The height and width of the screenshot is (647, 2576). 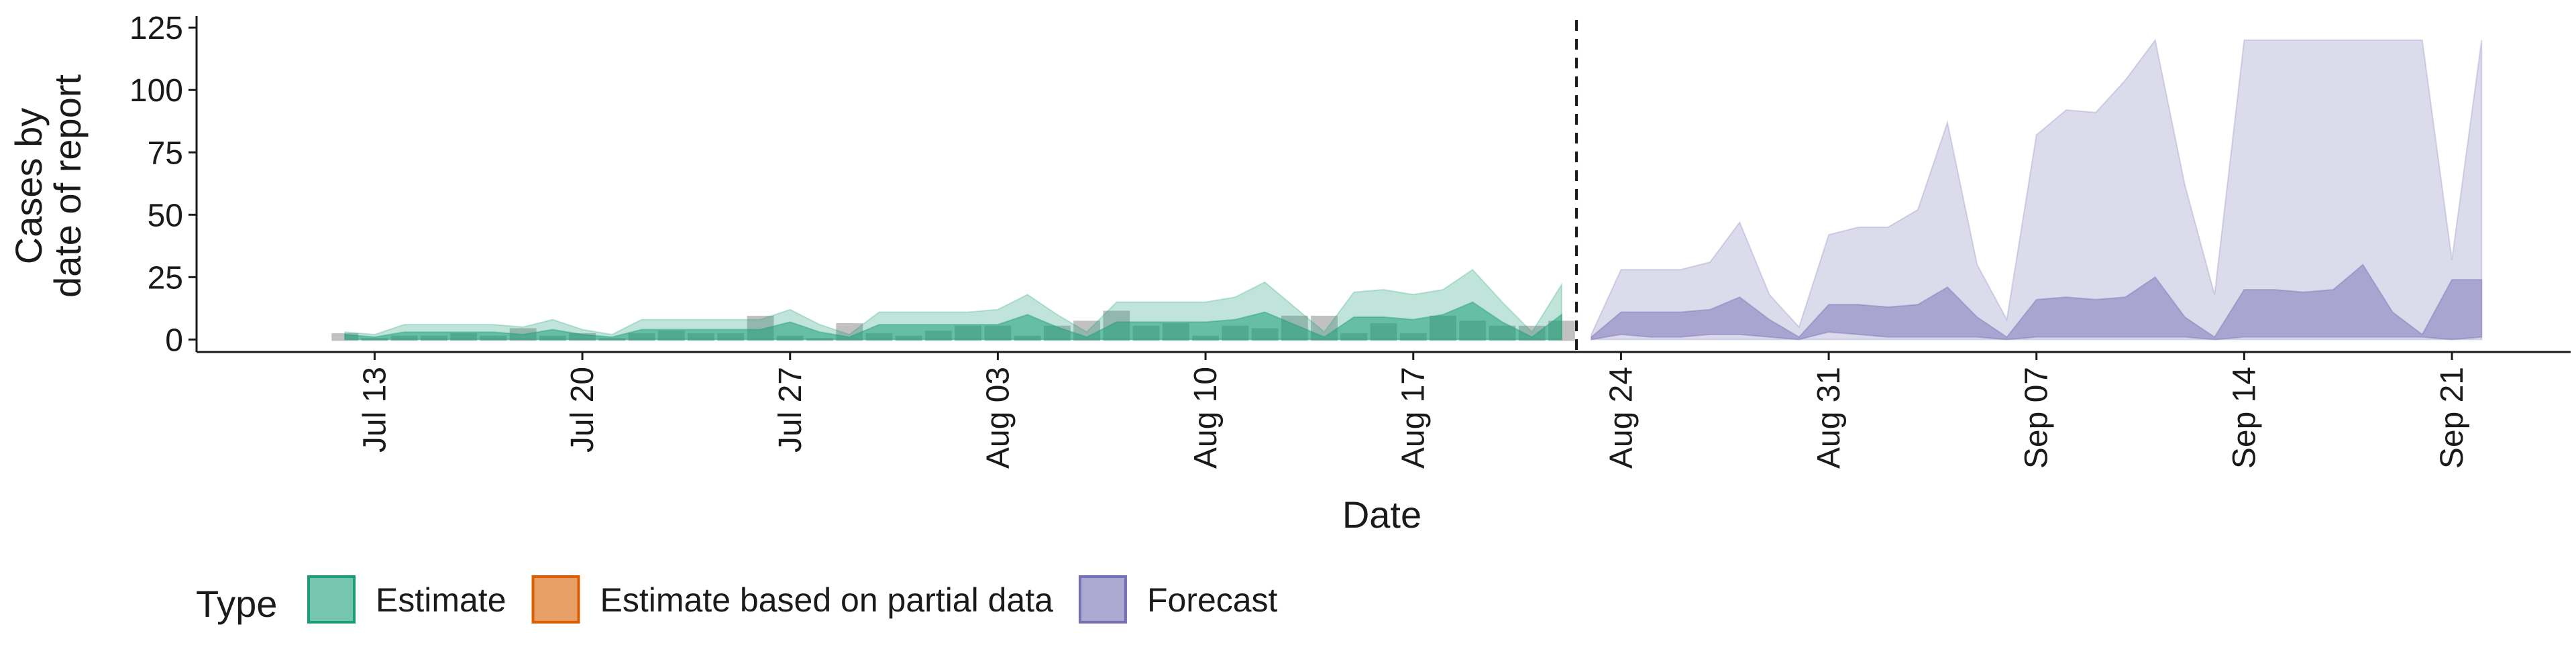 What do you see at coordinates (67, 186) in the screenshot?
I see `y-axis-title-line-2: date of report` at bounding box center [67, 186].